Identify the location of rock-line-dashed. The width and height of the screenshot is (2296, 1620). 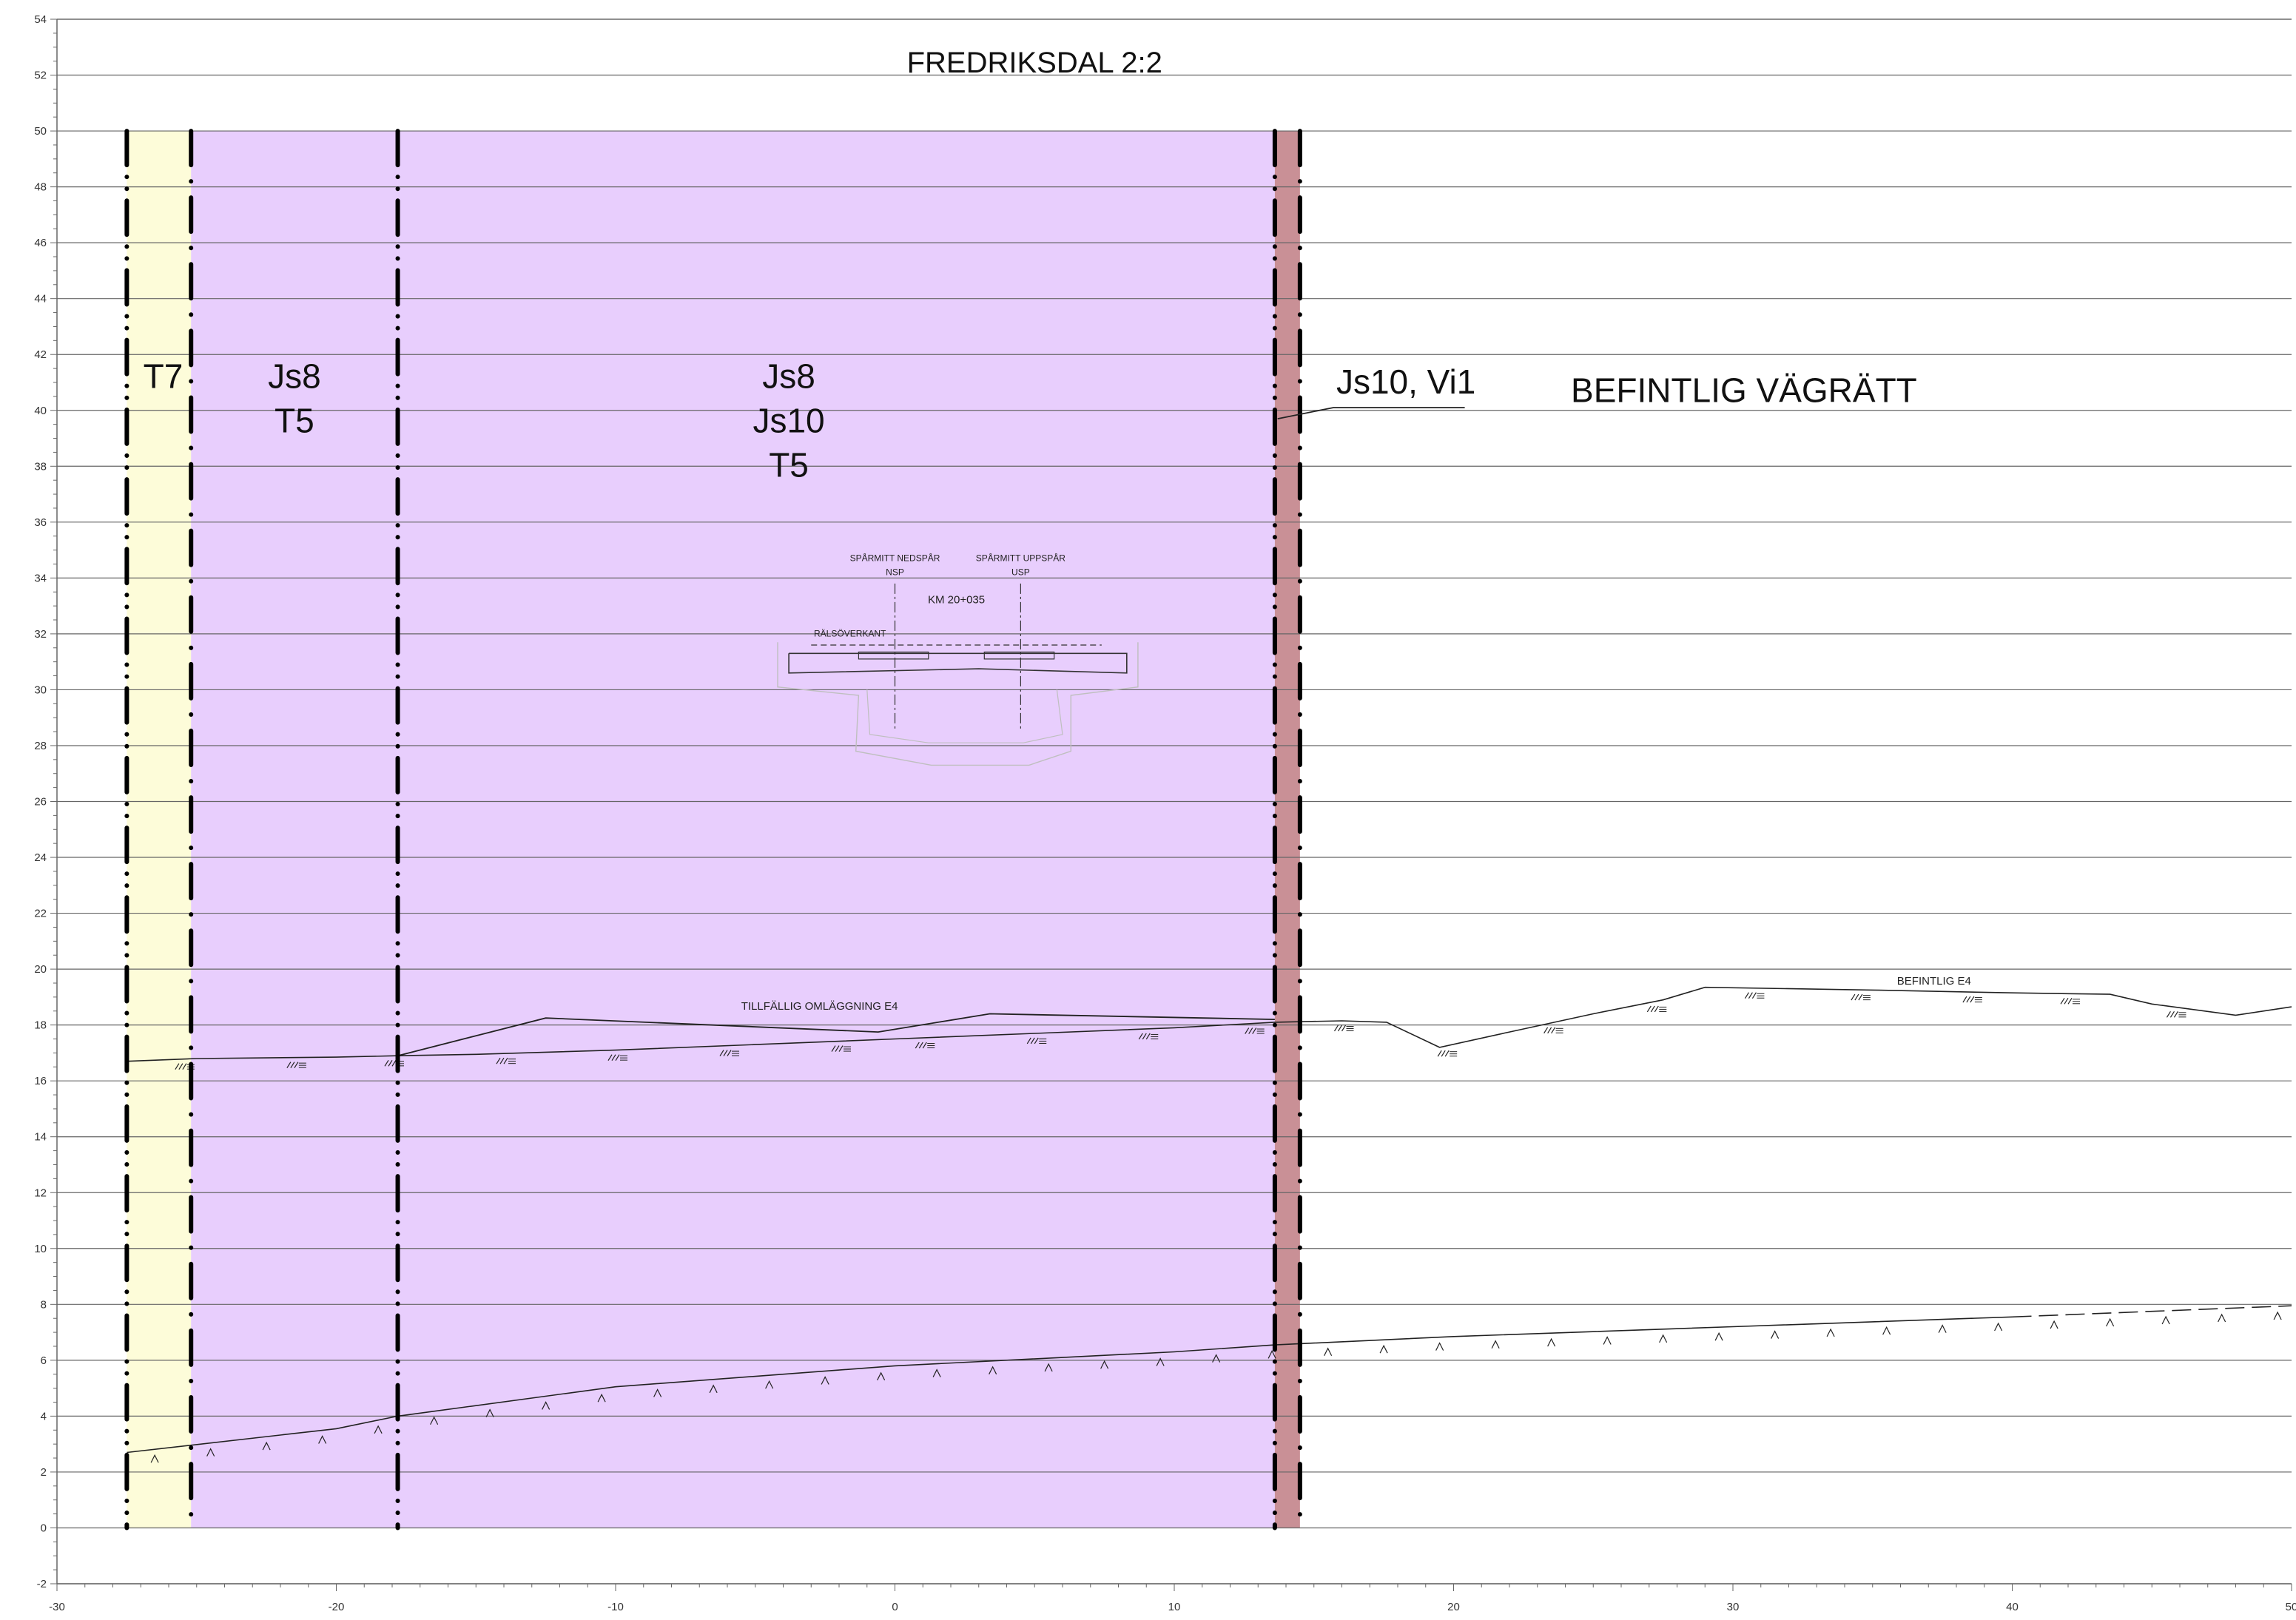
(2152, 1311).